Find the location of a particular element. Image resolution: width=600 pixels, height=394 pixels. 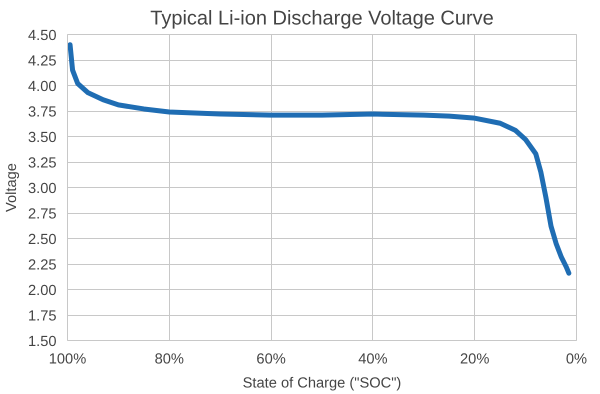

x-tick-label: 60% is located at coordinates (271, 360).